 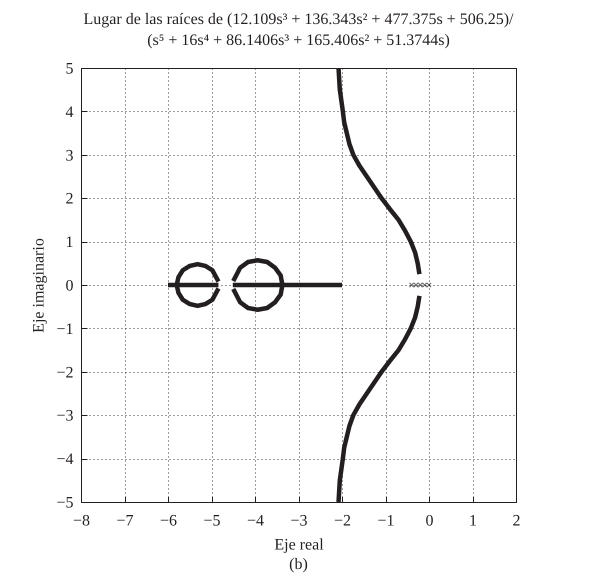 What do you see at coordinates (70, 155) in the screenshot?
I see `y-tick-label: 3` at bounding box center [70, 155].